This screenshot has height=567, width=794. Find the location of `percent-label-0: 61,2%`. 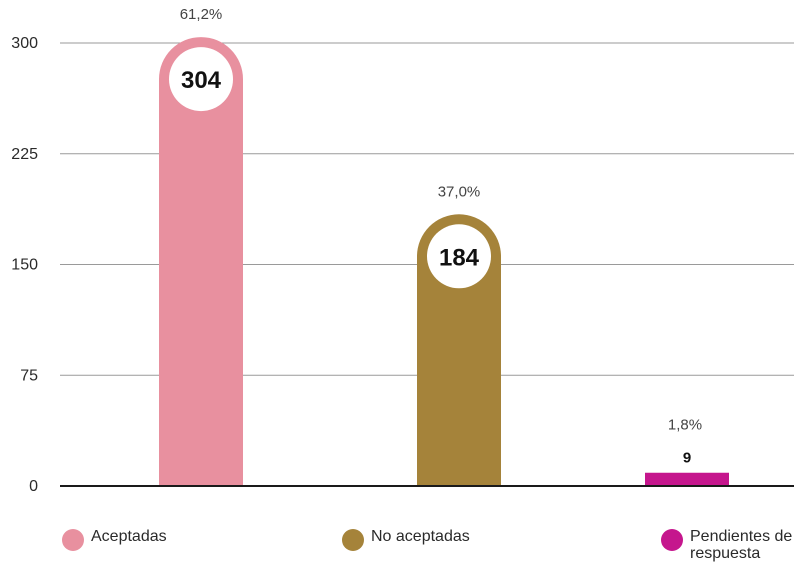

percent-label-0: 61,2% is located at coordinates (201, 14).